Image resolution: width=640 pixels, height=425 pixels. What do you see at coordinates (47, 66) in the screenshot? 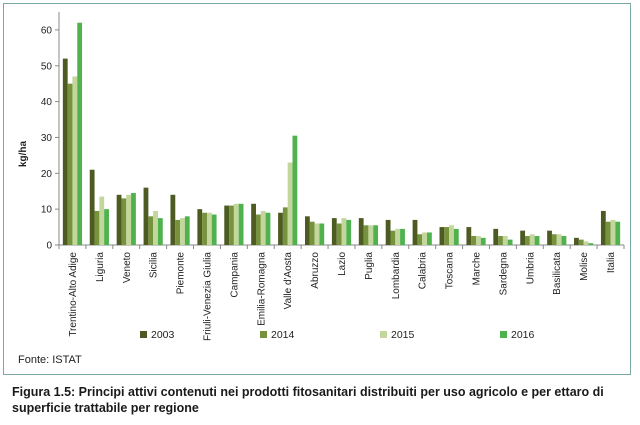
I see `y-tick-label: 50` at bounding box center [47, 66].